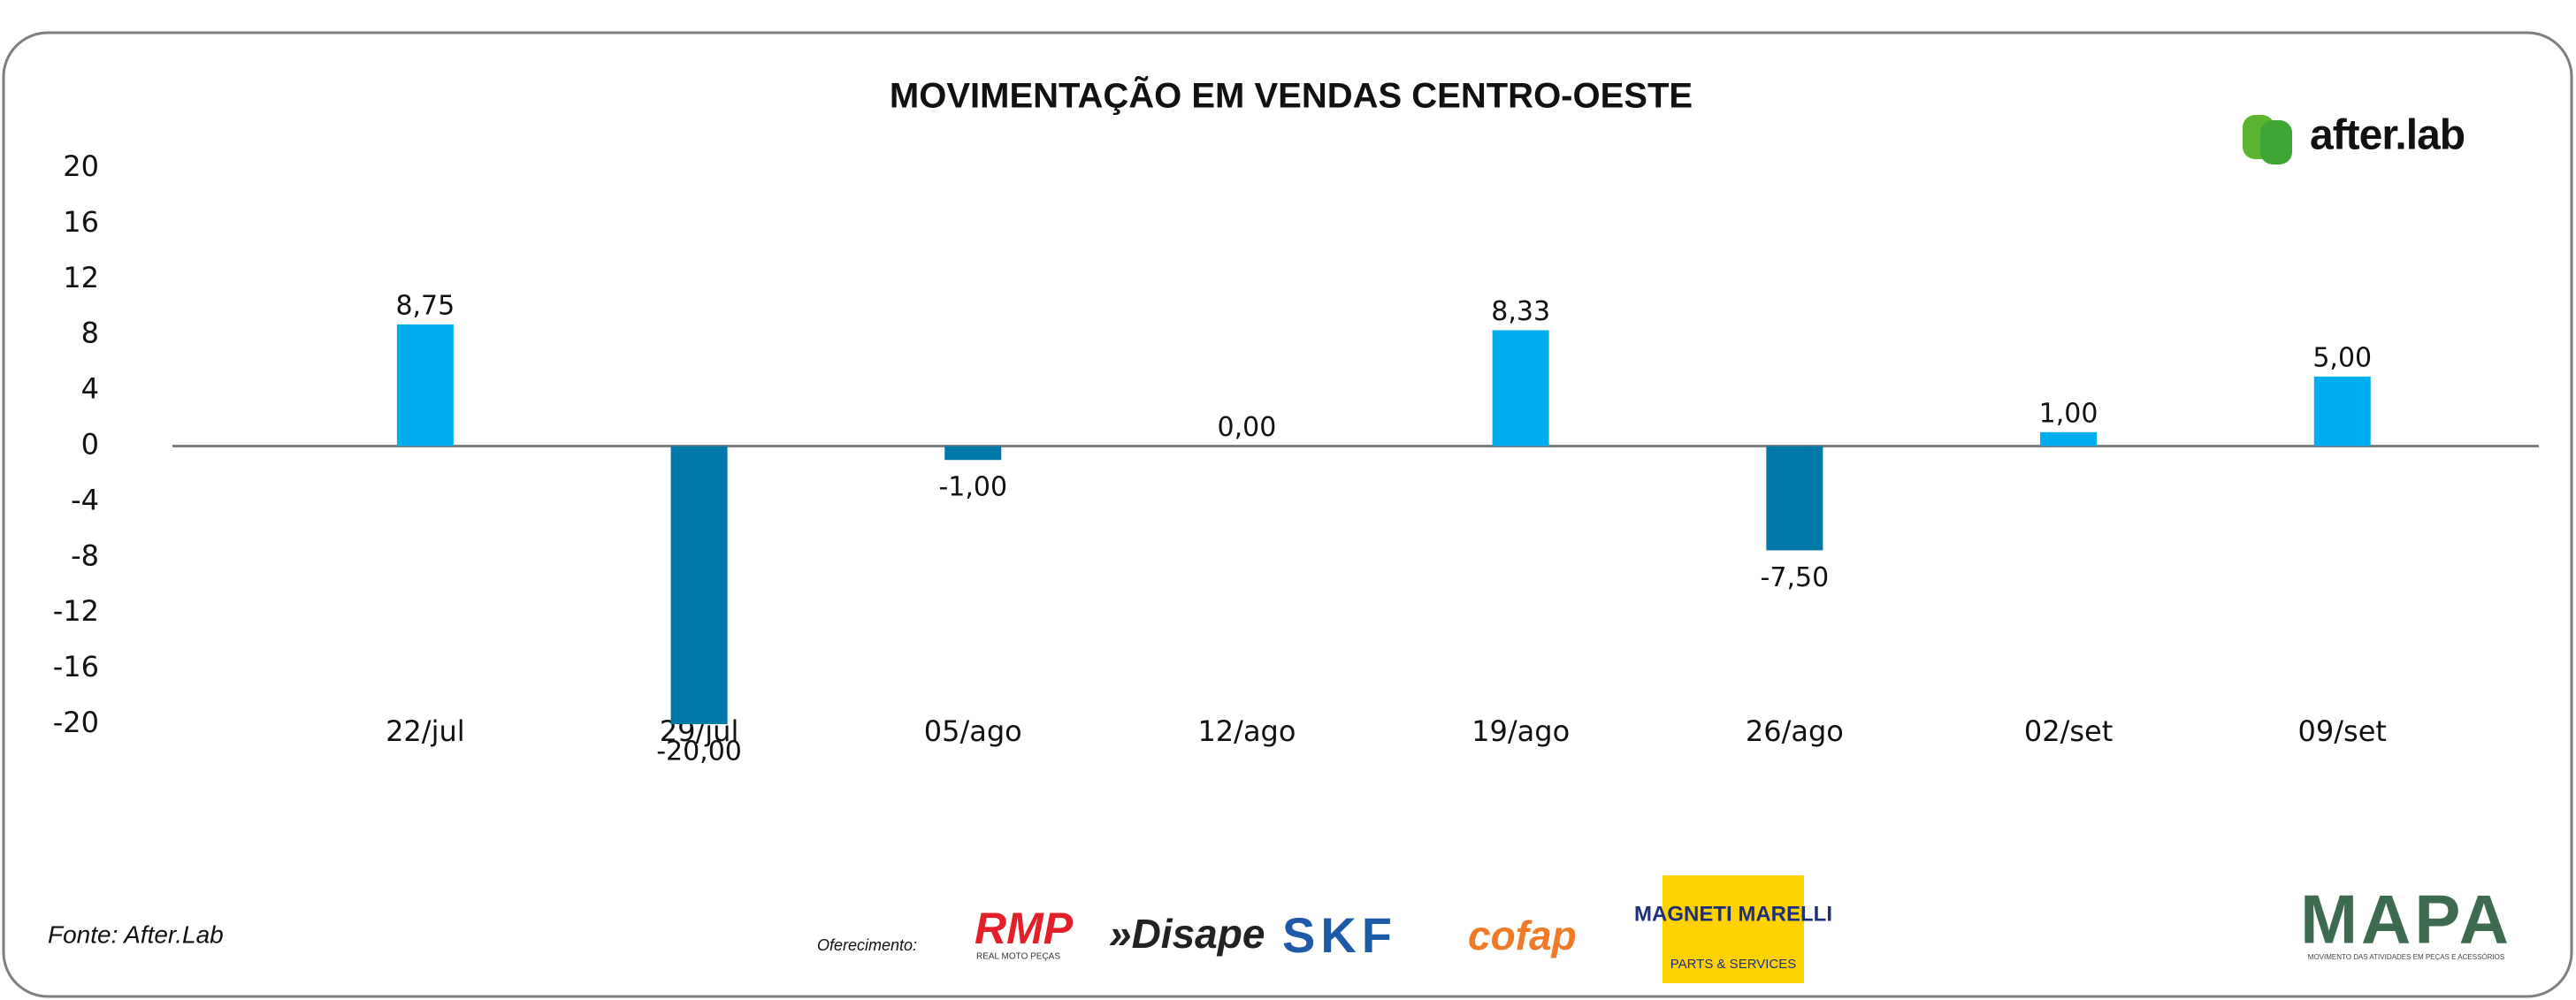  Describe the element at coordinates (76, 666) in the screenshot. I see `y-tick-label: -16` at that location.